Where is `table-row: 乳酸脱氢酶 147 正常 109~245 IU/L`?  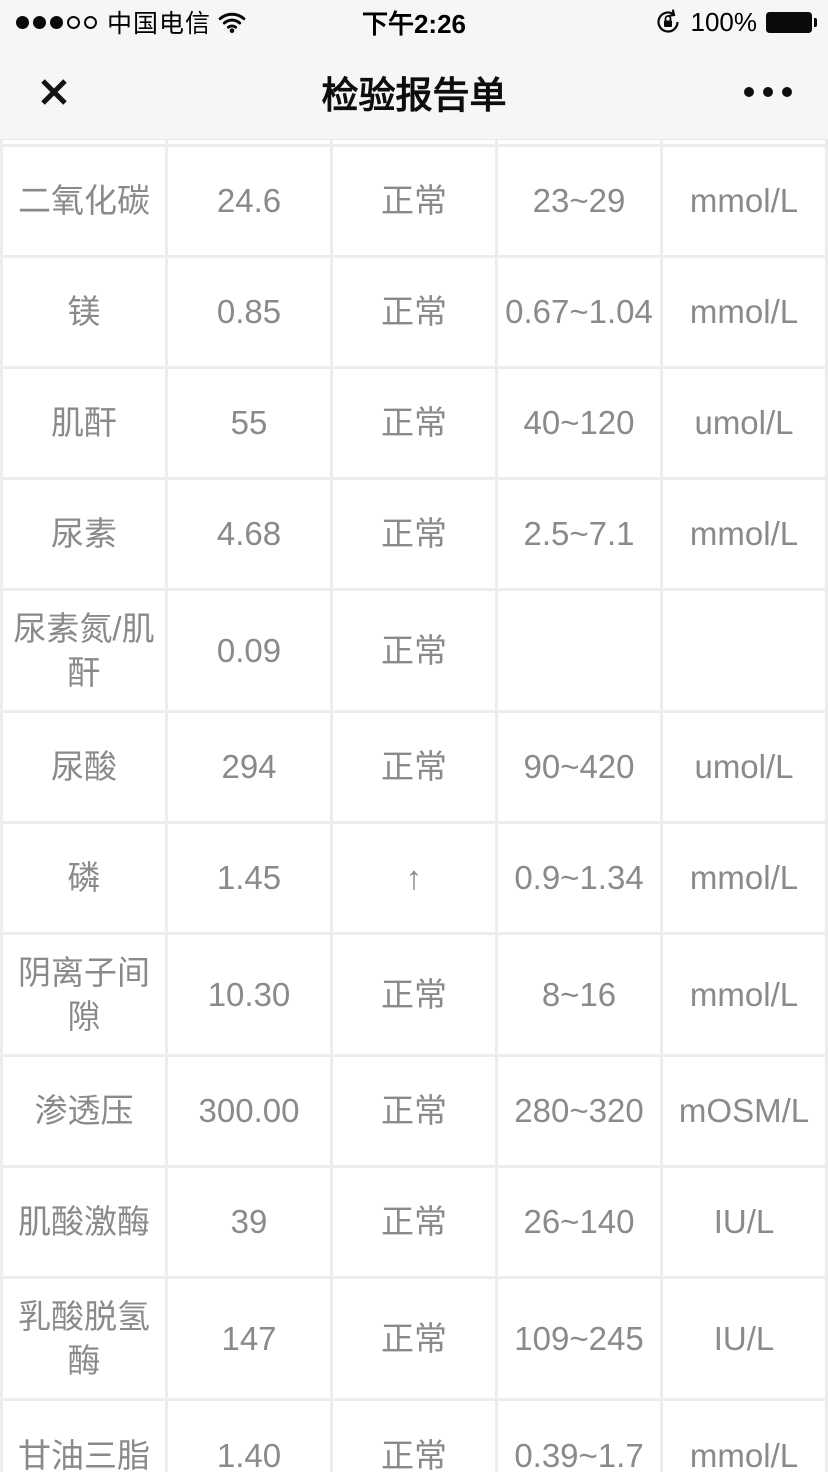 table-row: 乳酸脱氢酶 147 正常 109~245 IU/L is located at coordinates (414, 1339).